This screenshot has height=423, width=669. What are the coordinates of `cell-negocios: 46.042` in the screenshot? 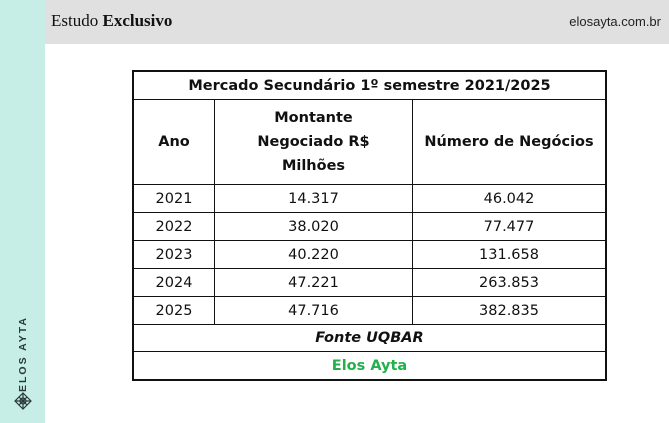 It's located at (509, 198).